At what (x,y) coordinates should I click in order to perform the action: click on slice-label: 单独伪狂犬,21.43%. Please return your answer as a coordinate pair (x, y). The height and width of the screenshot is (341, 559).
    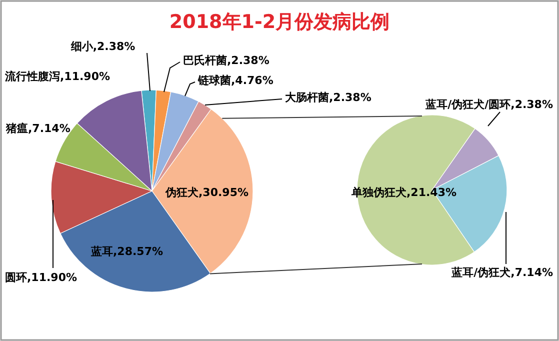
    Looking at the image, I should click on (403, 192).